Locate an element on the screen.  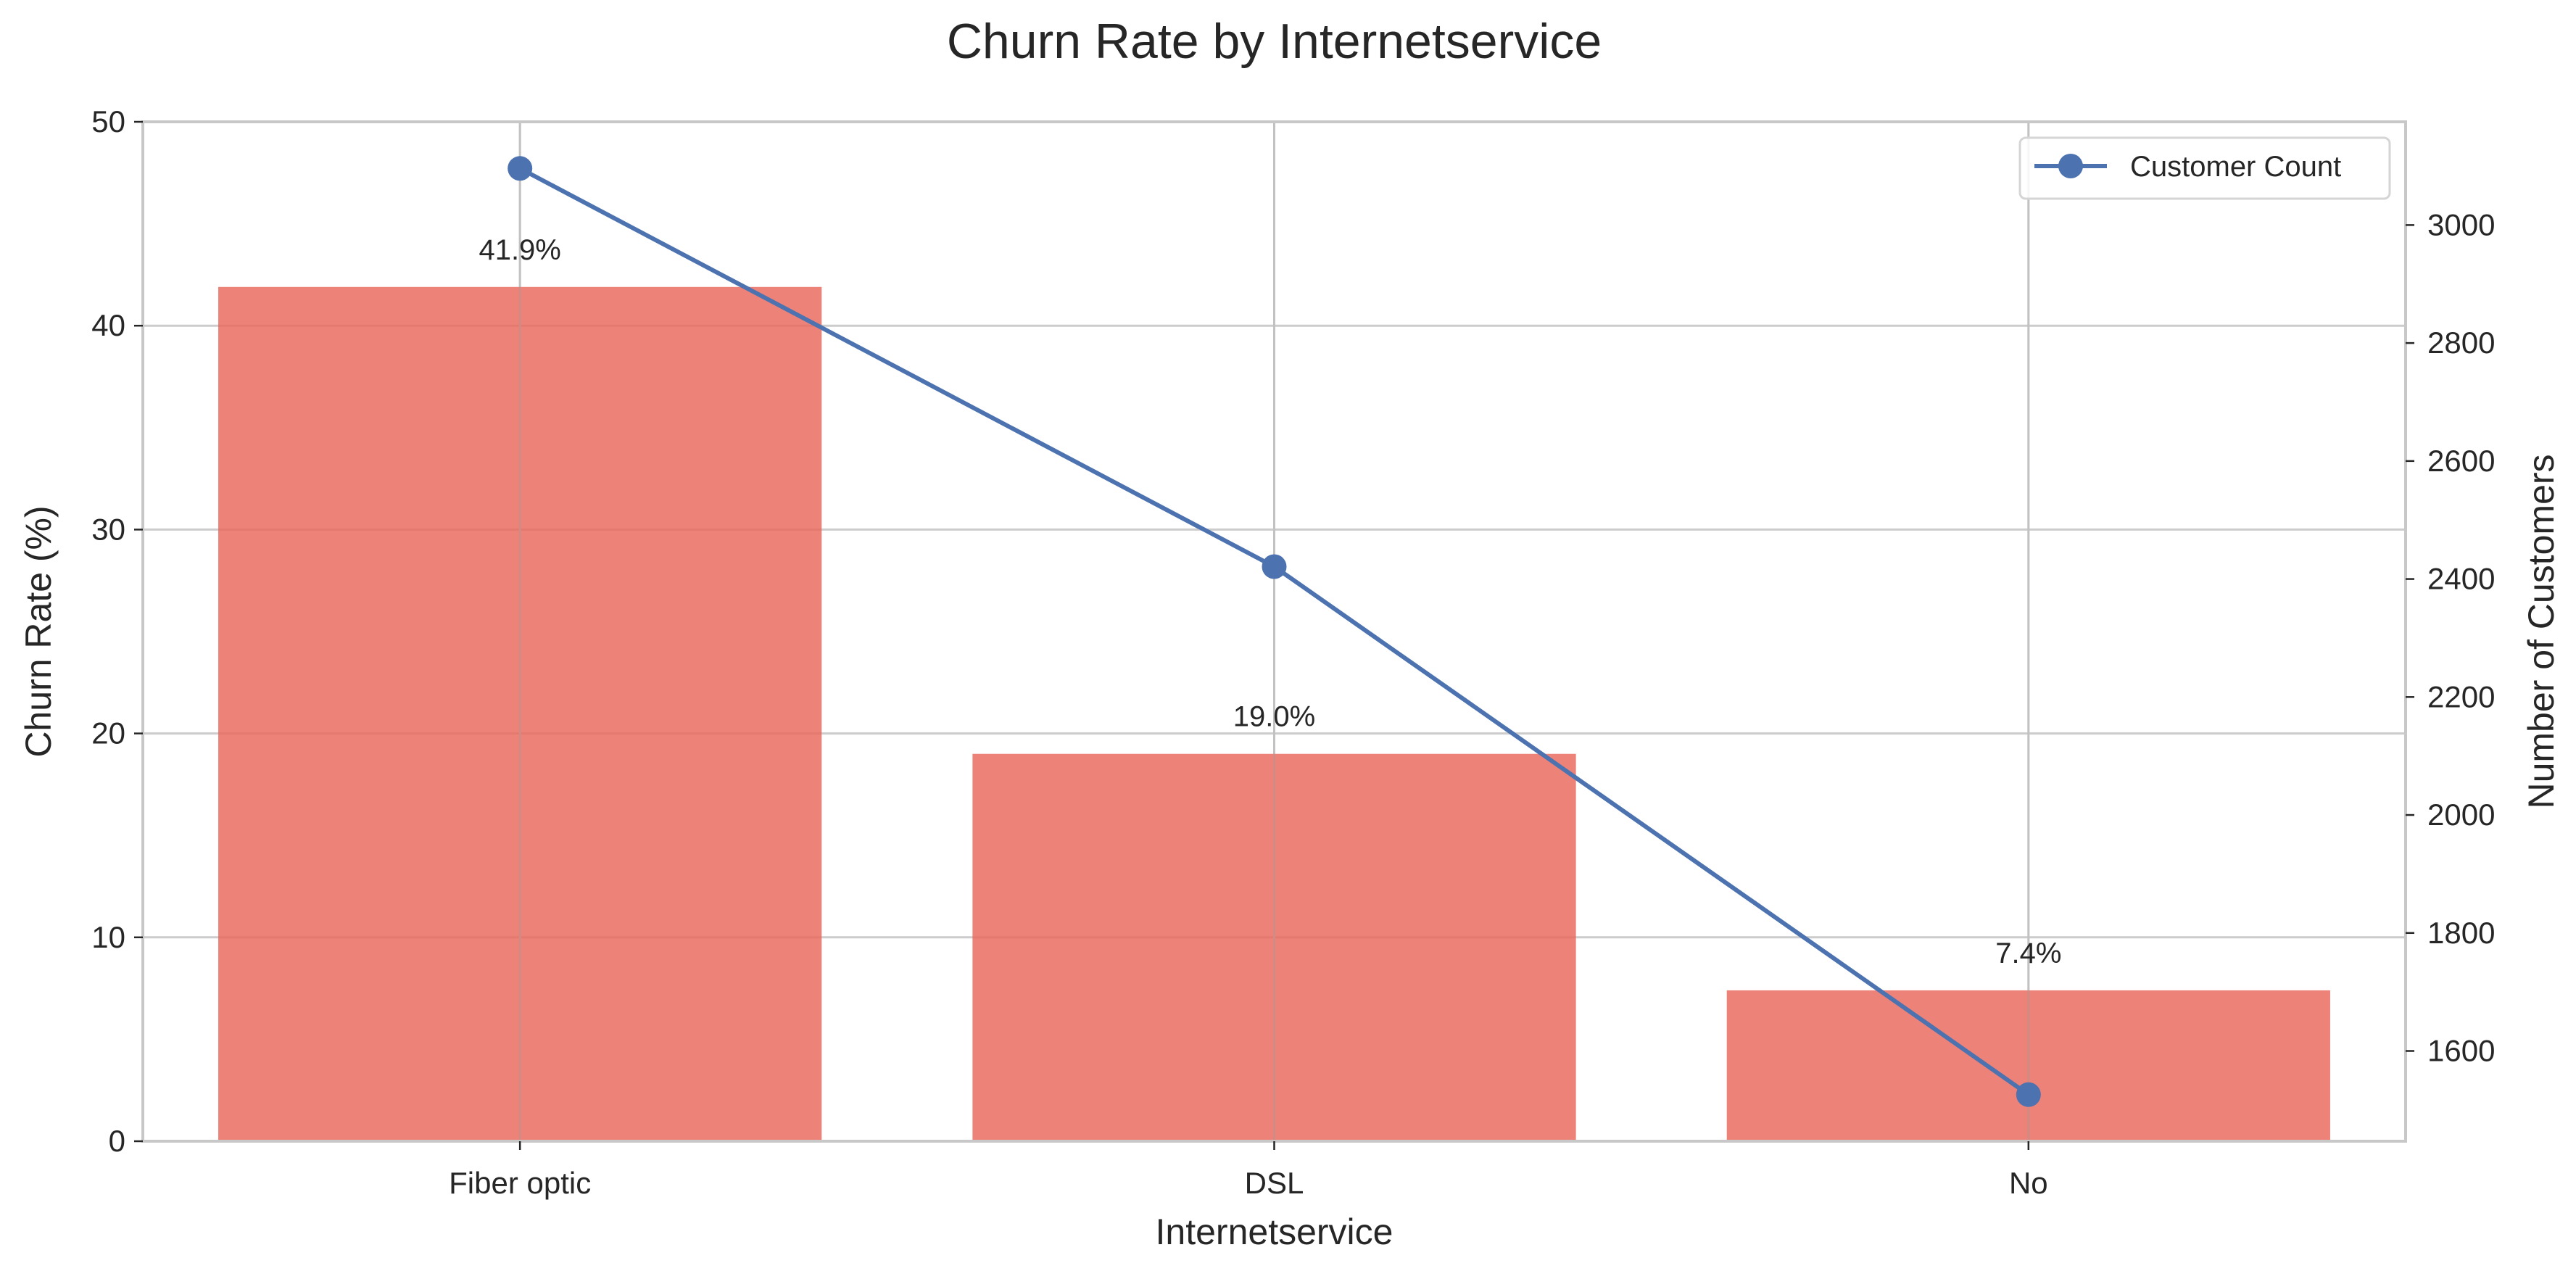
y2-tick-label: 2400 is located at coordinates (2461, 579).